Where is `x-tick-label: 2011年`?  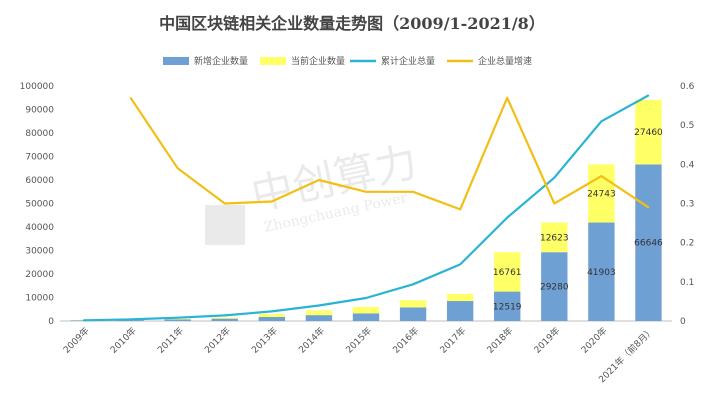
x-tick-label: 2011年 is located at coordinates (170, 340).